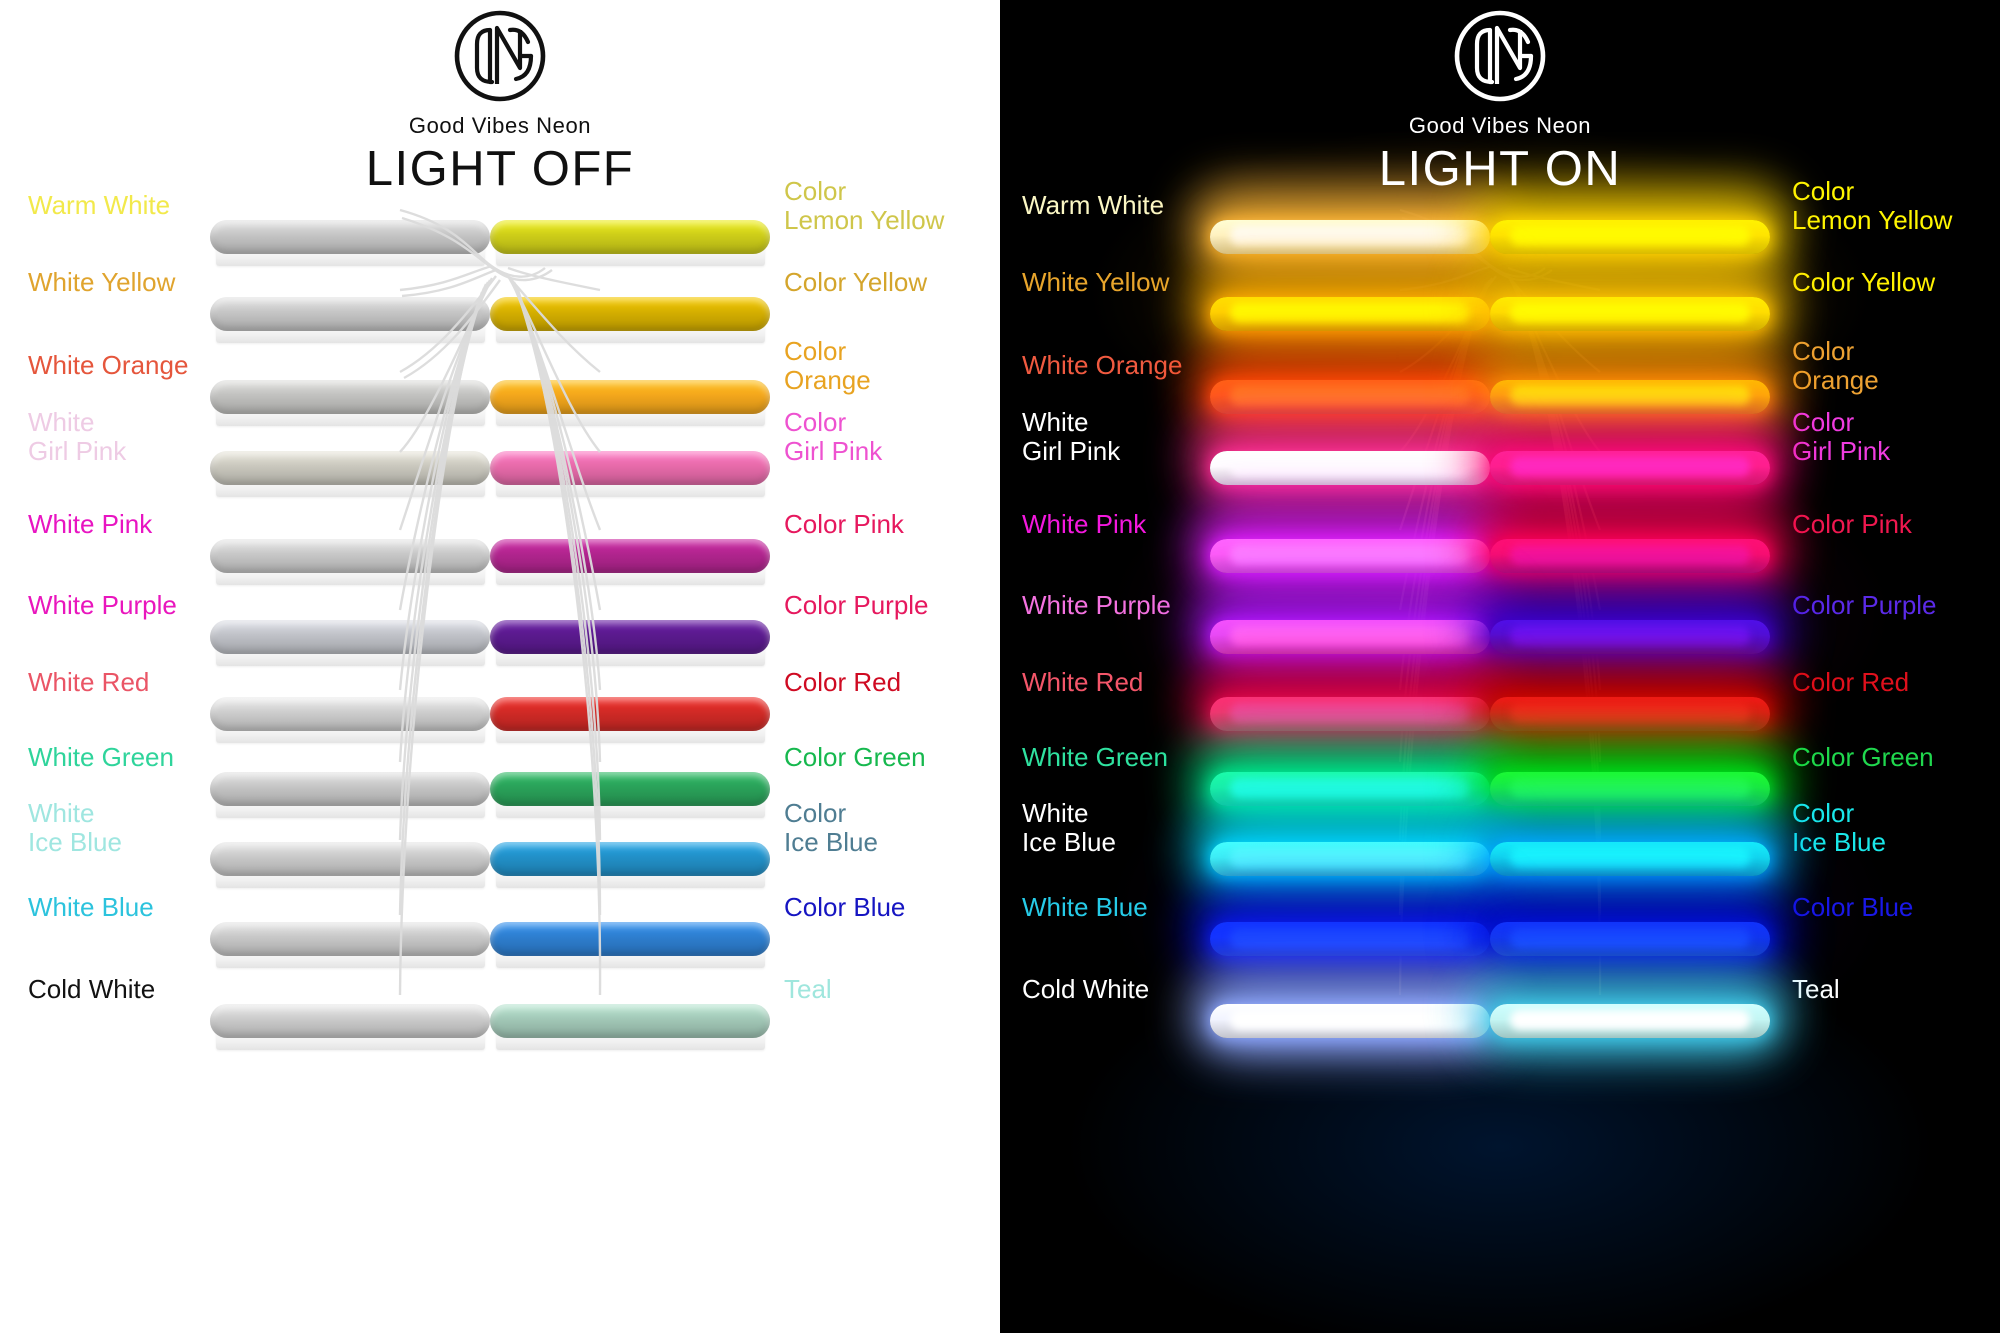 The width and height of the screenshot is (2000, 1333). I want to click on light-on-header: Good Vibes Neon LIGHT ON, so click(1500, 97).